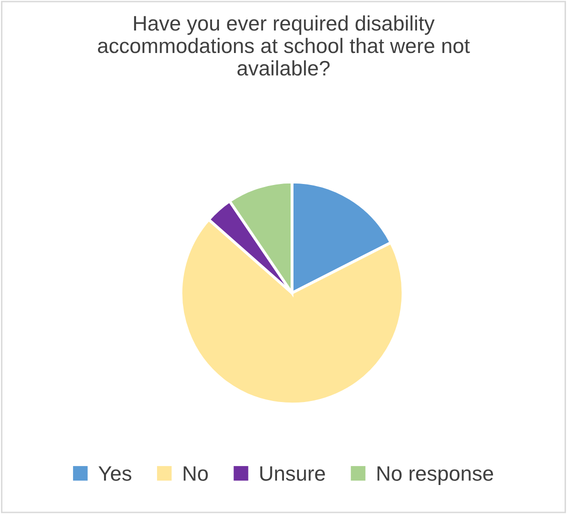 This screenshot has height=514, width=567. Describe the element at coordinates (115, 473) in the screenshot. I see `legend-label: Yes` at that location.